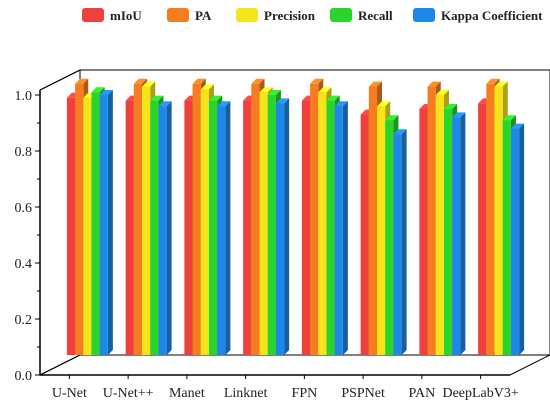  What do you see at coordinates (363, 393) in the screenshot?
I see `x-tick-label: PSPNet` at bounding box center [363, 393].